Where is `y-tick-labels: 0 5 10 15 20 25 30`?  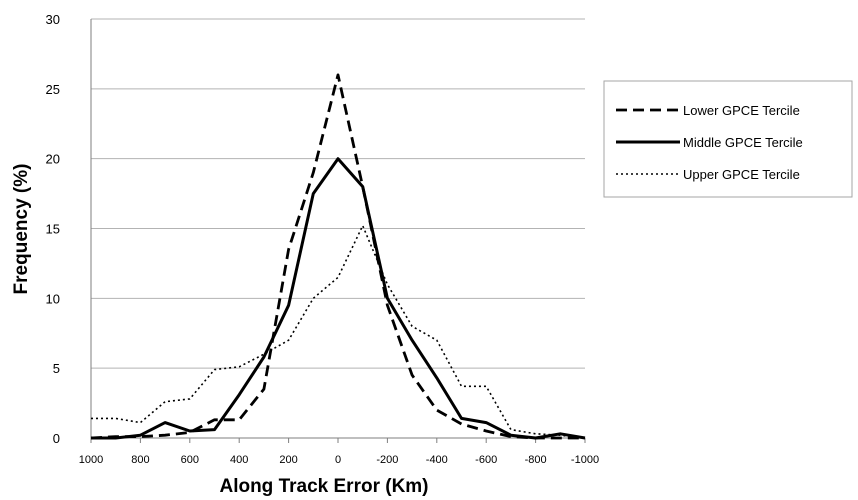 y-tick-labels: 0 5 10 15 20 25 30 is located at coordinates (53, 229).